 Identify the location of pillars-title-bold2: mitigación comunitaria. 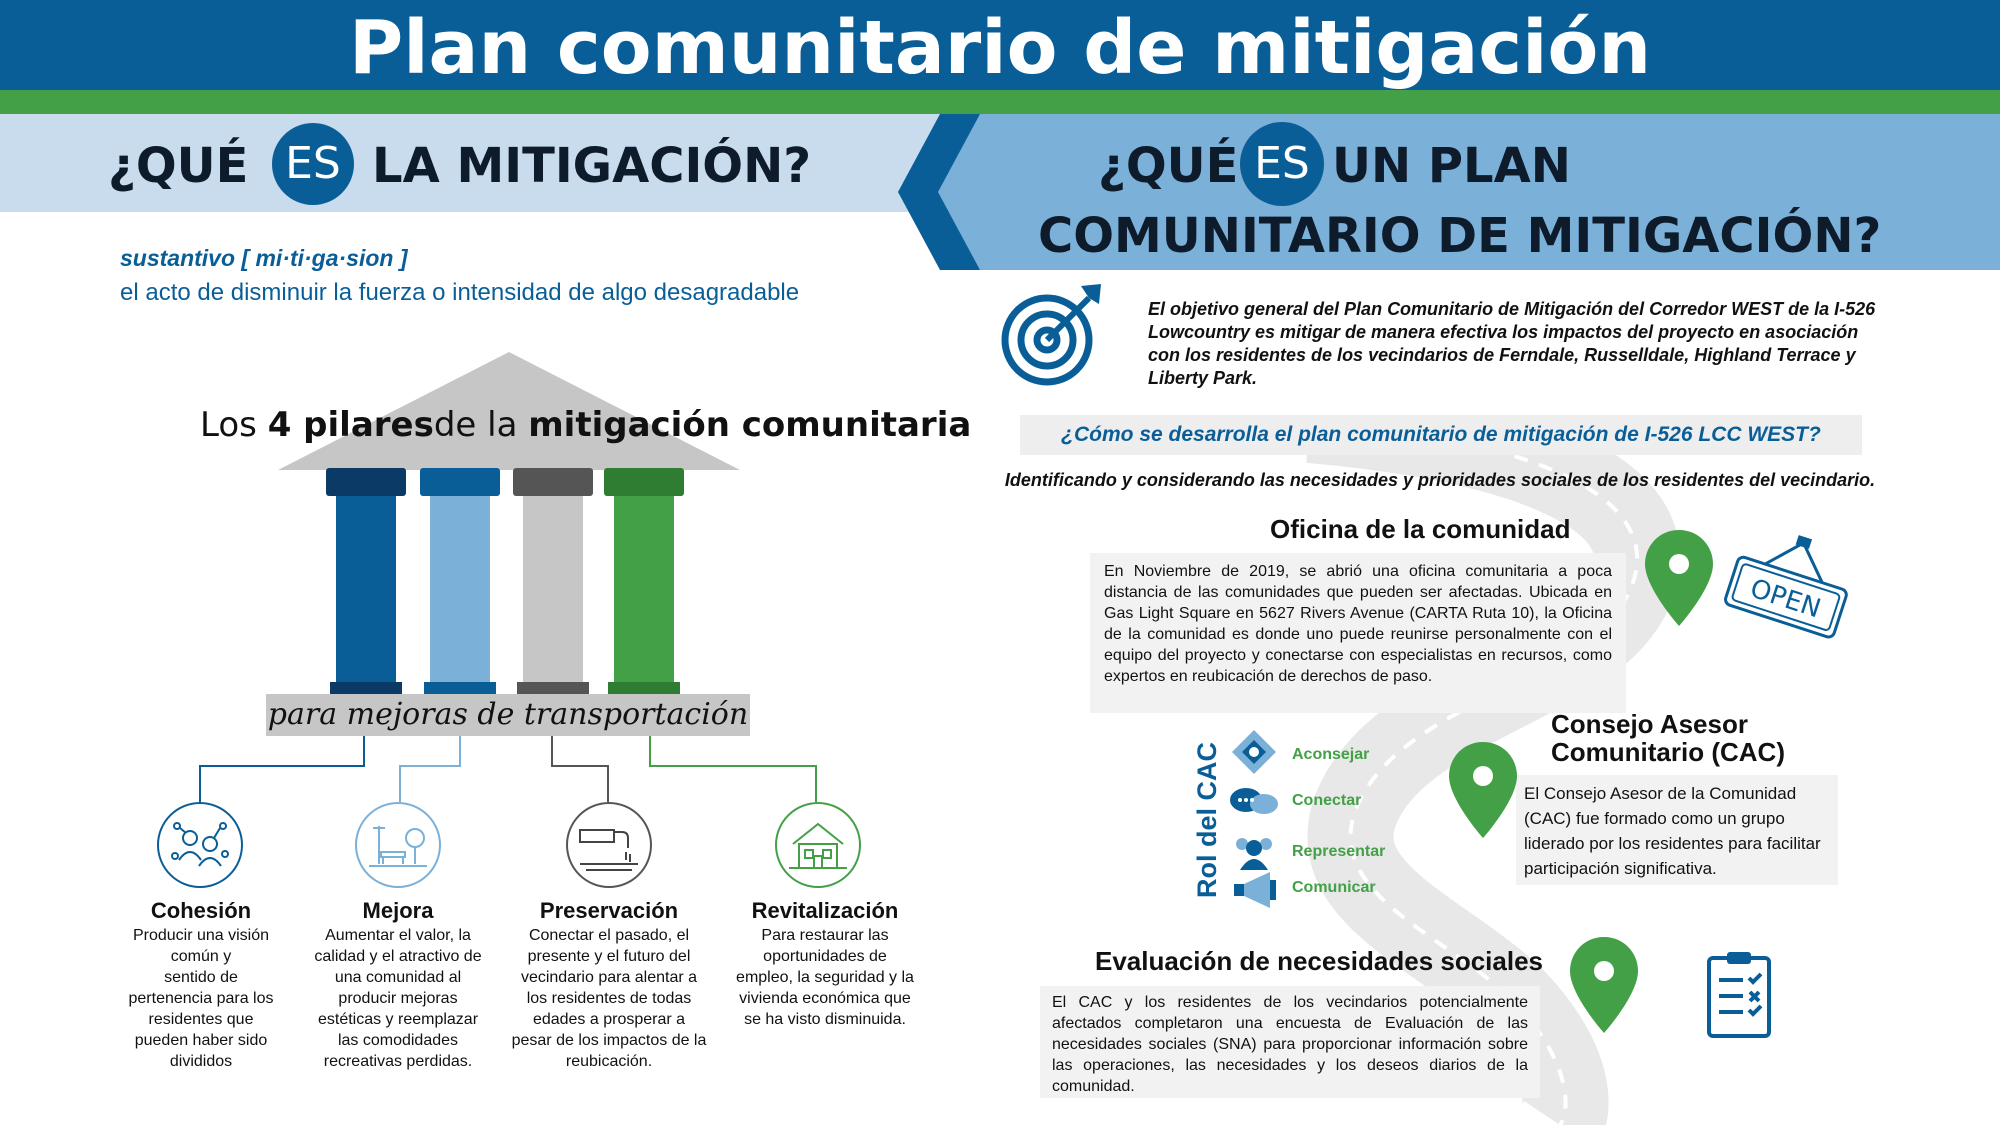
(750, 425).